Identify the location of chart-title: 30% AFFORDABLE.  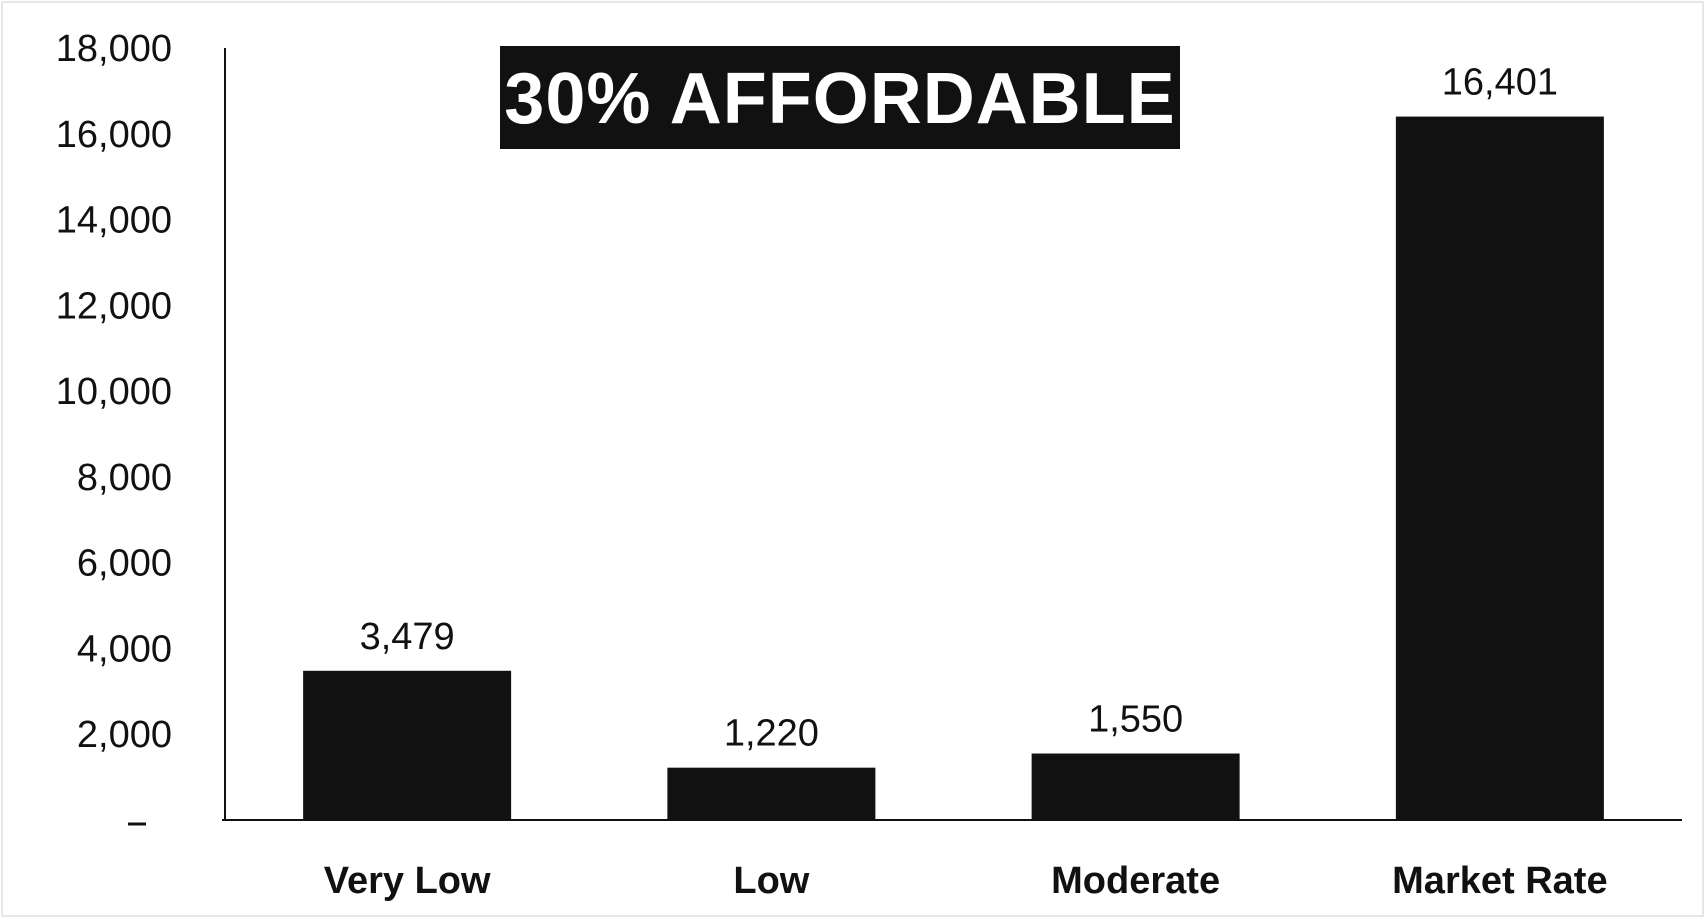
(839, 99).